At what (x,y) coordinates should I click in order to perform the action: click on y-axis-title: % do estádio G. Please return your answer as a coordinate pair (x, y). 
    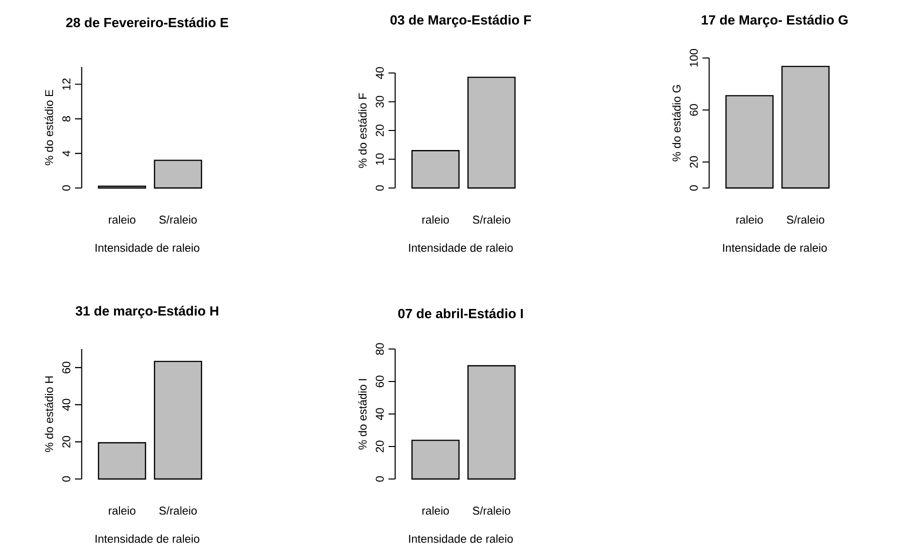
    Looking at the image, I should click on (676, 123).